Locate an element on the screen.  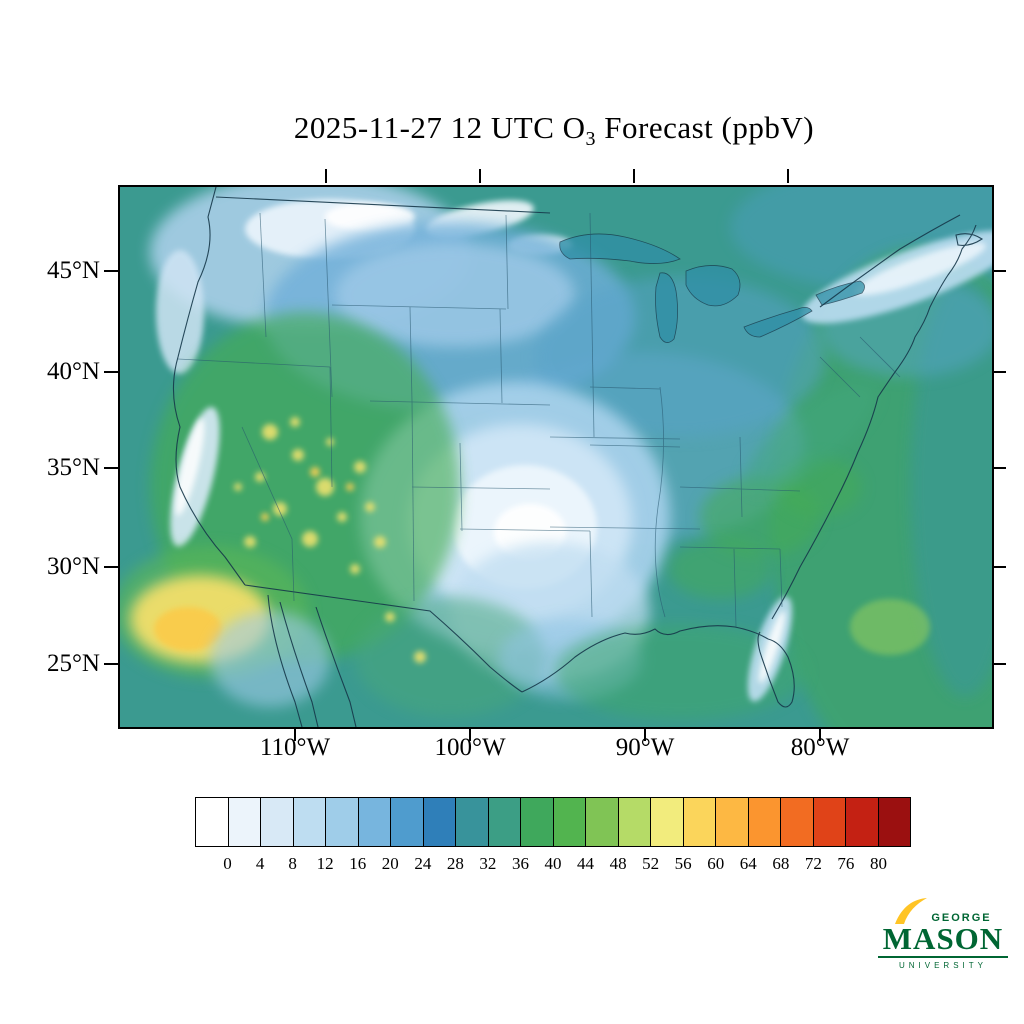
colorbar-tick-label: 24 is located at coordinates (423, 863).